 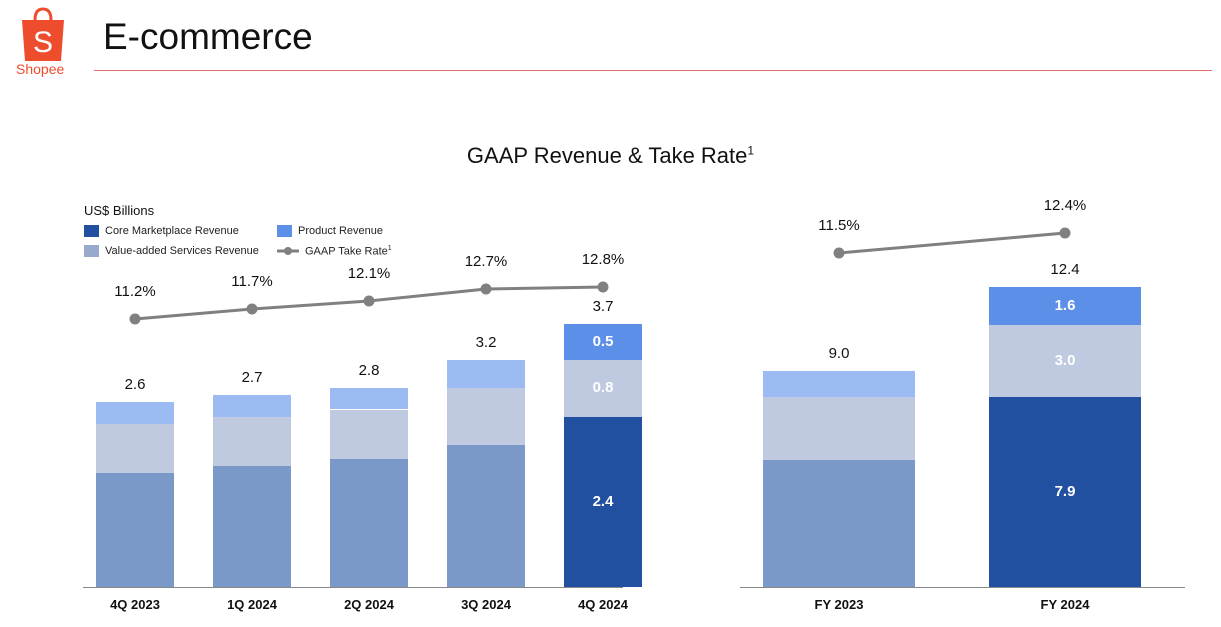 I want to click on total-value-label: 2.7, so click(x=252, y=378).